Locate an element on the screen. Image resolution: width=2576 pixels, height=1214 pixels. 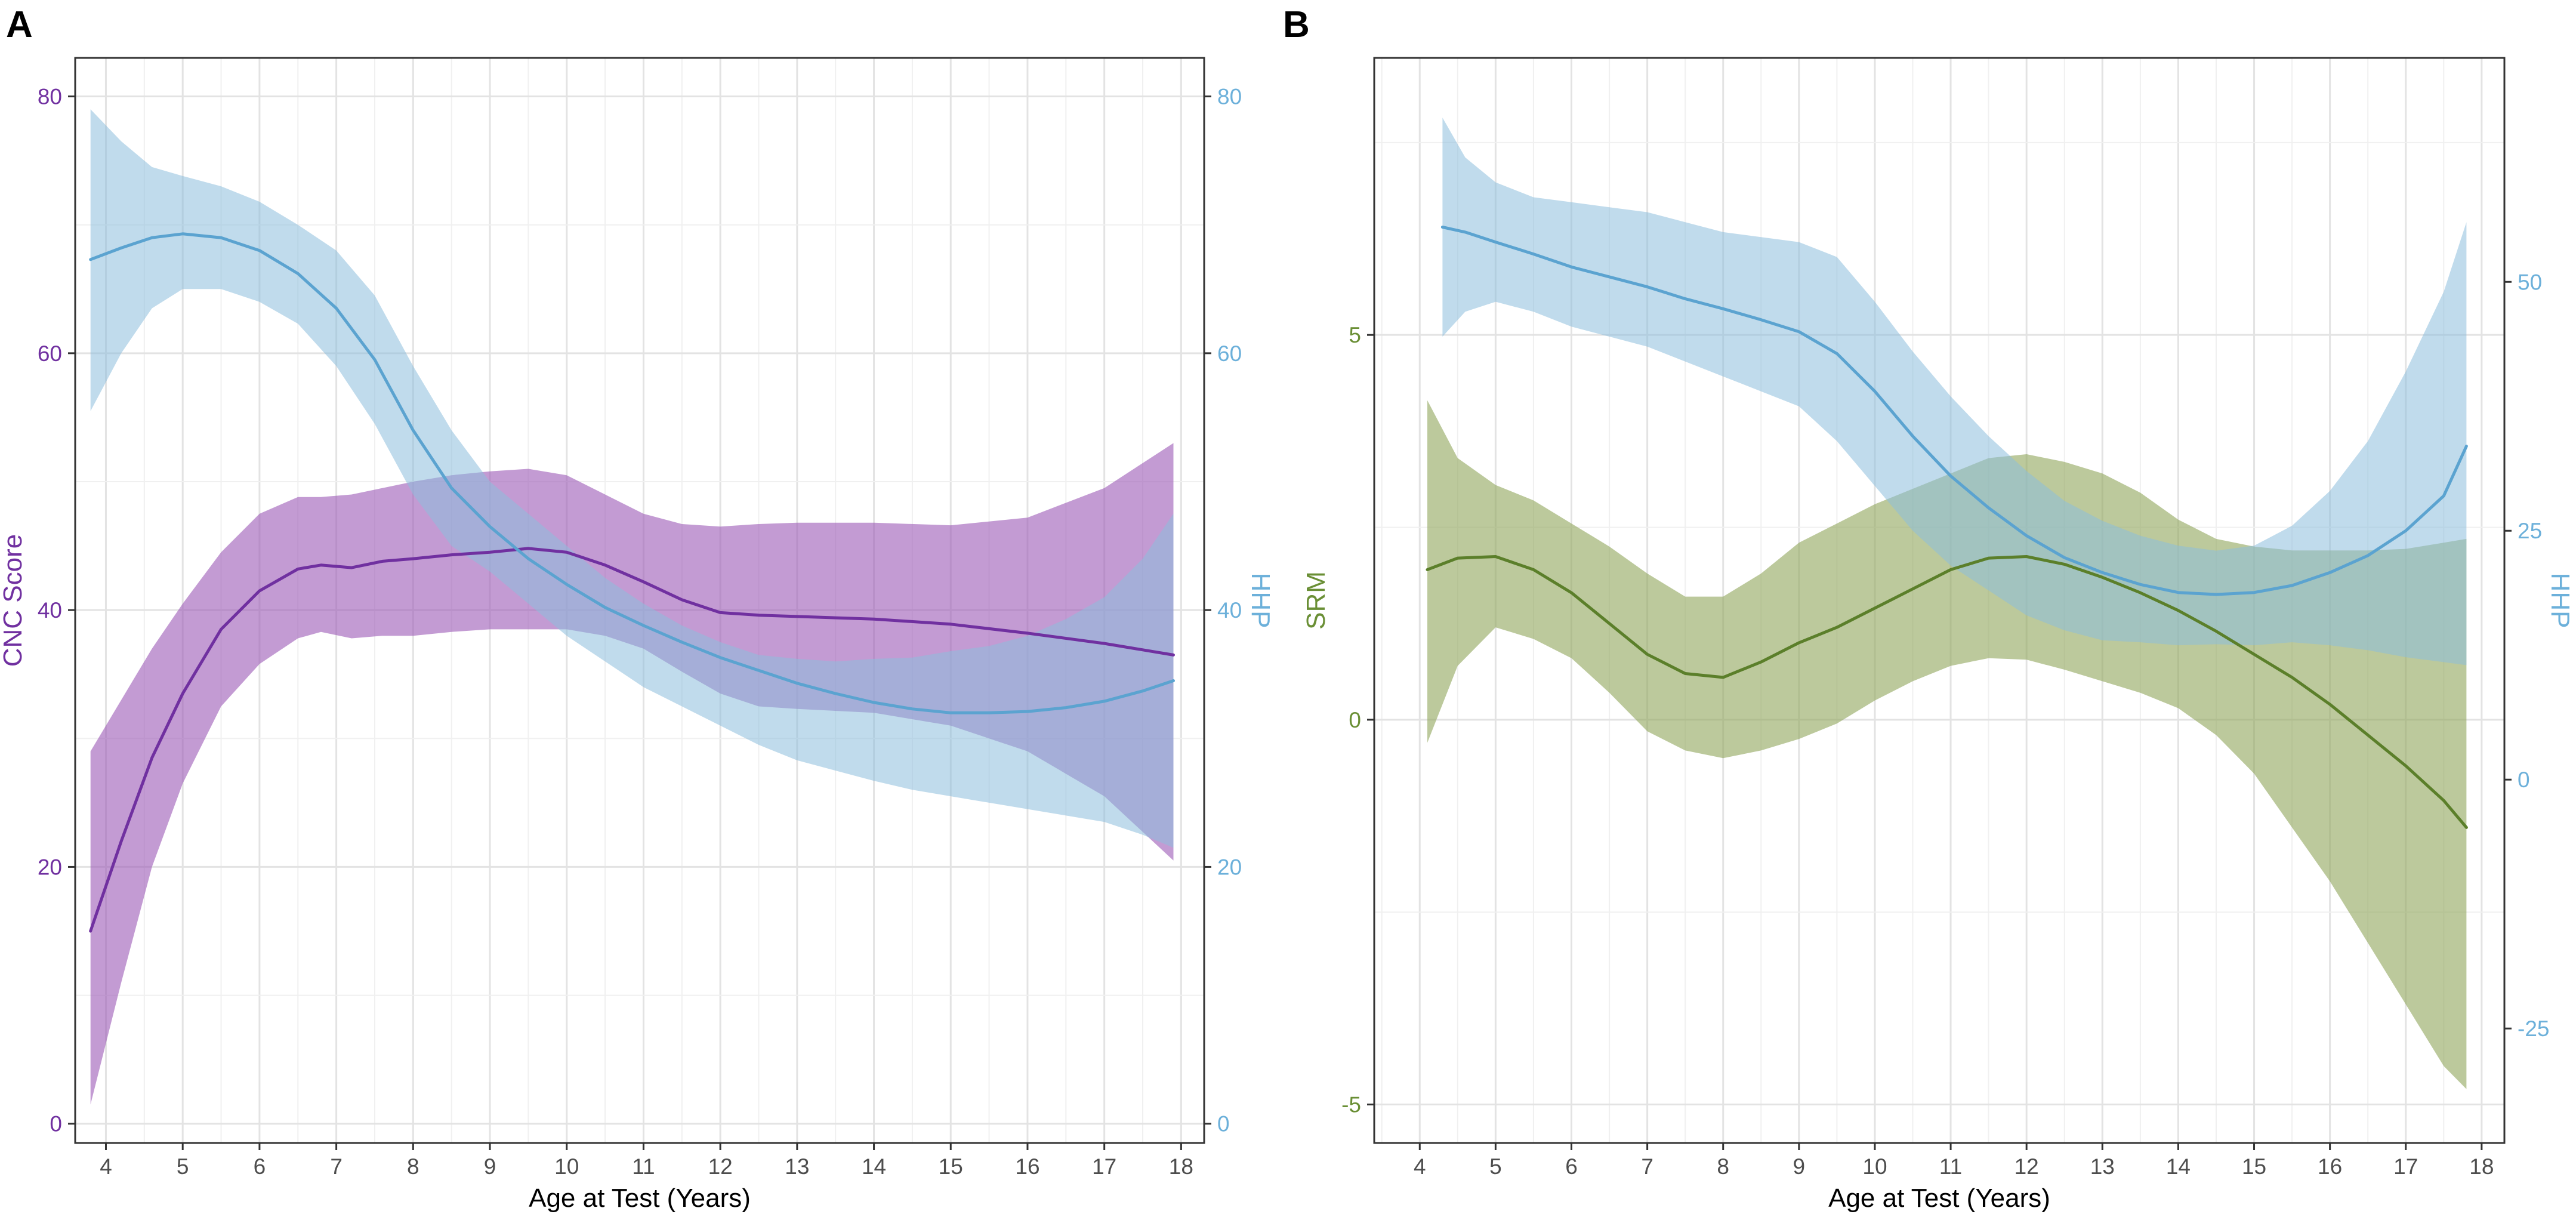
panel-a-right-y-tick-label: 0 is located at coordinates (1223, 1124).